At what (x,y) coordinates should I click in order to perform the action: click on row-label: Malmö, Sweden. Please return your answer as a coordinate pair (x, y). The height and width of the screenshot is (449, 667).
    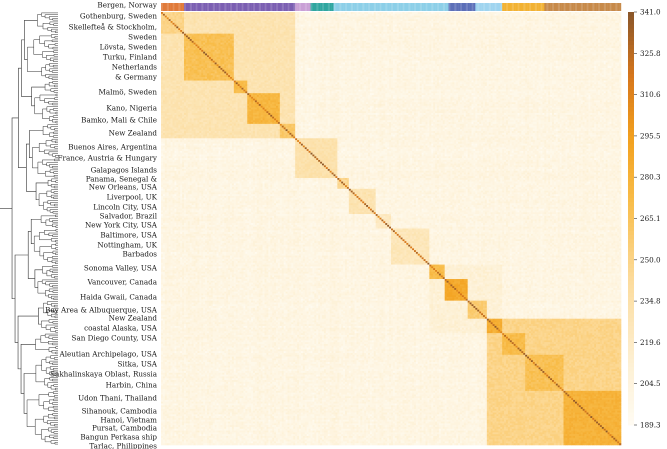
    Looking at the image, I should click on (128, 92).